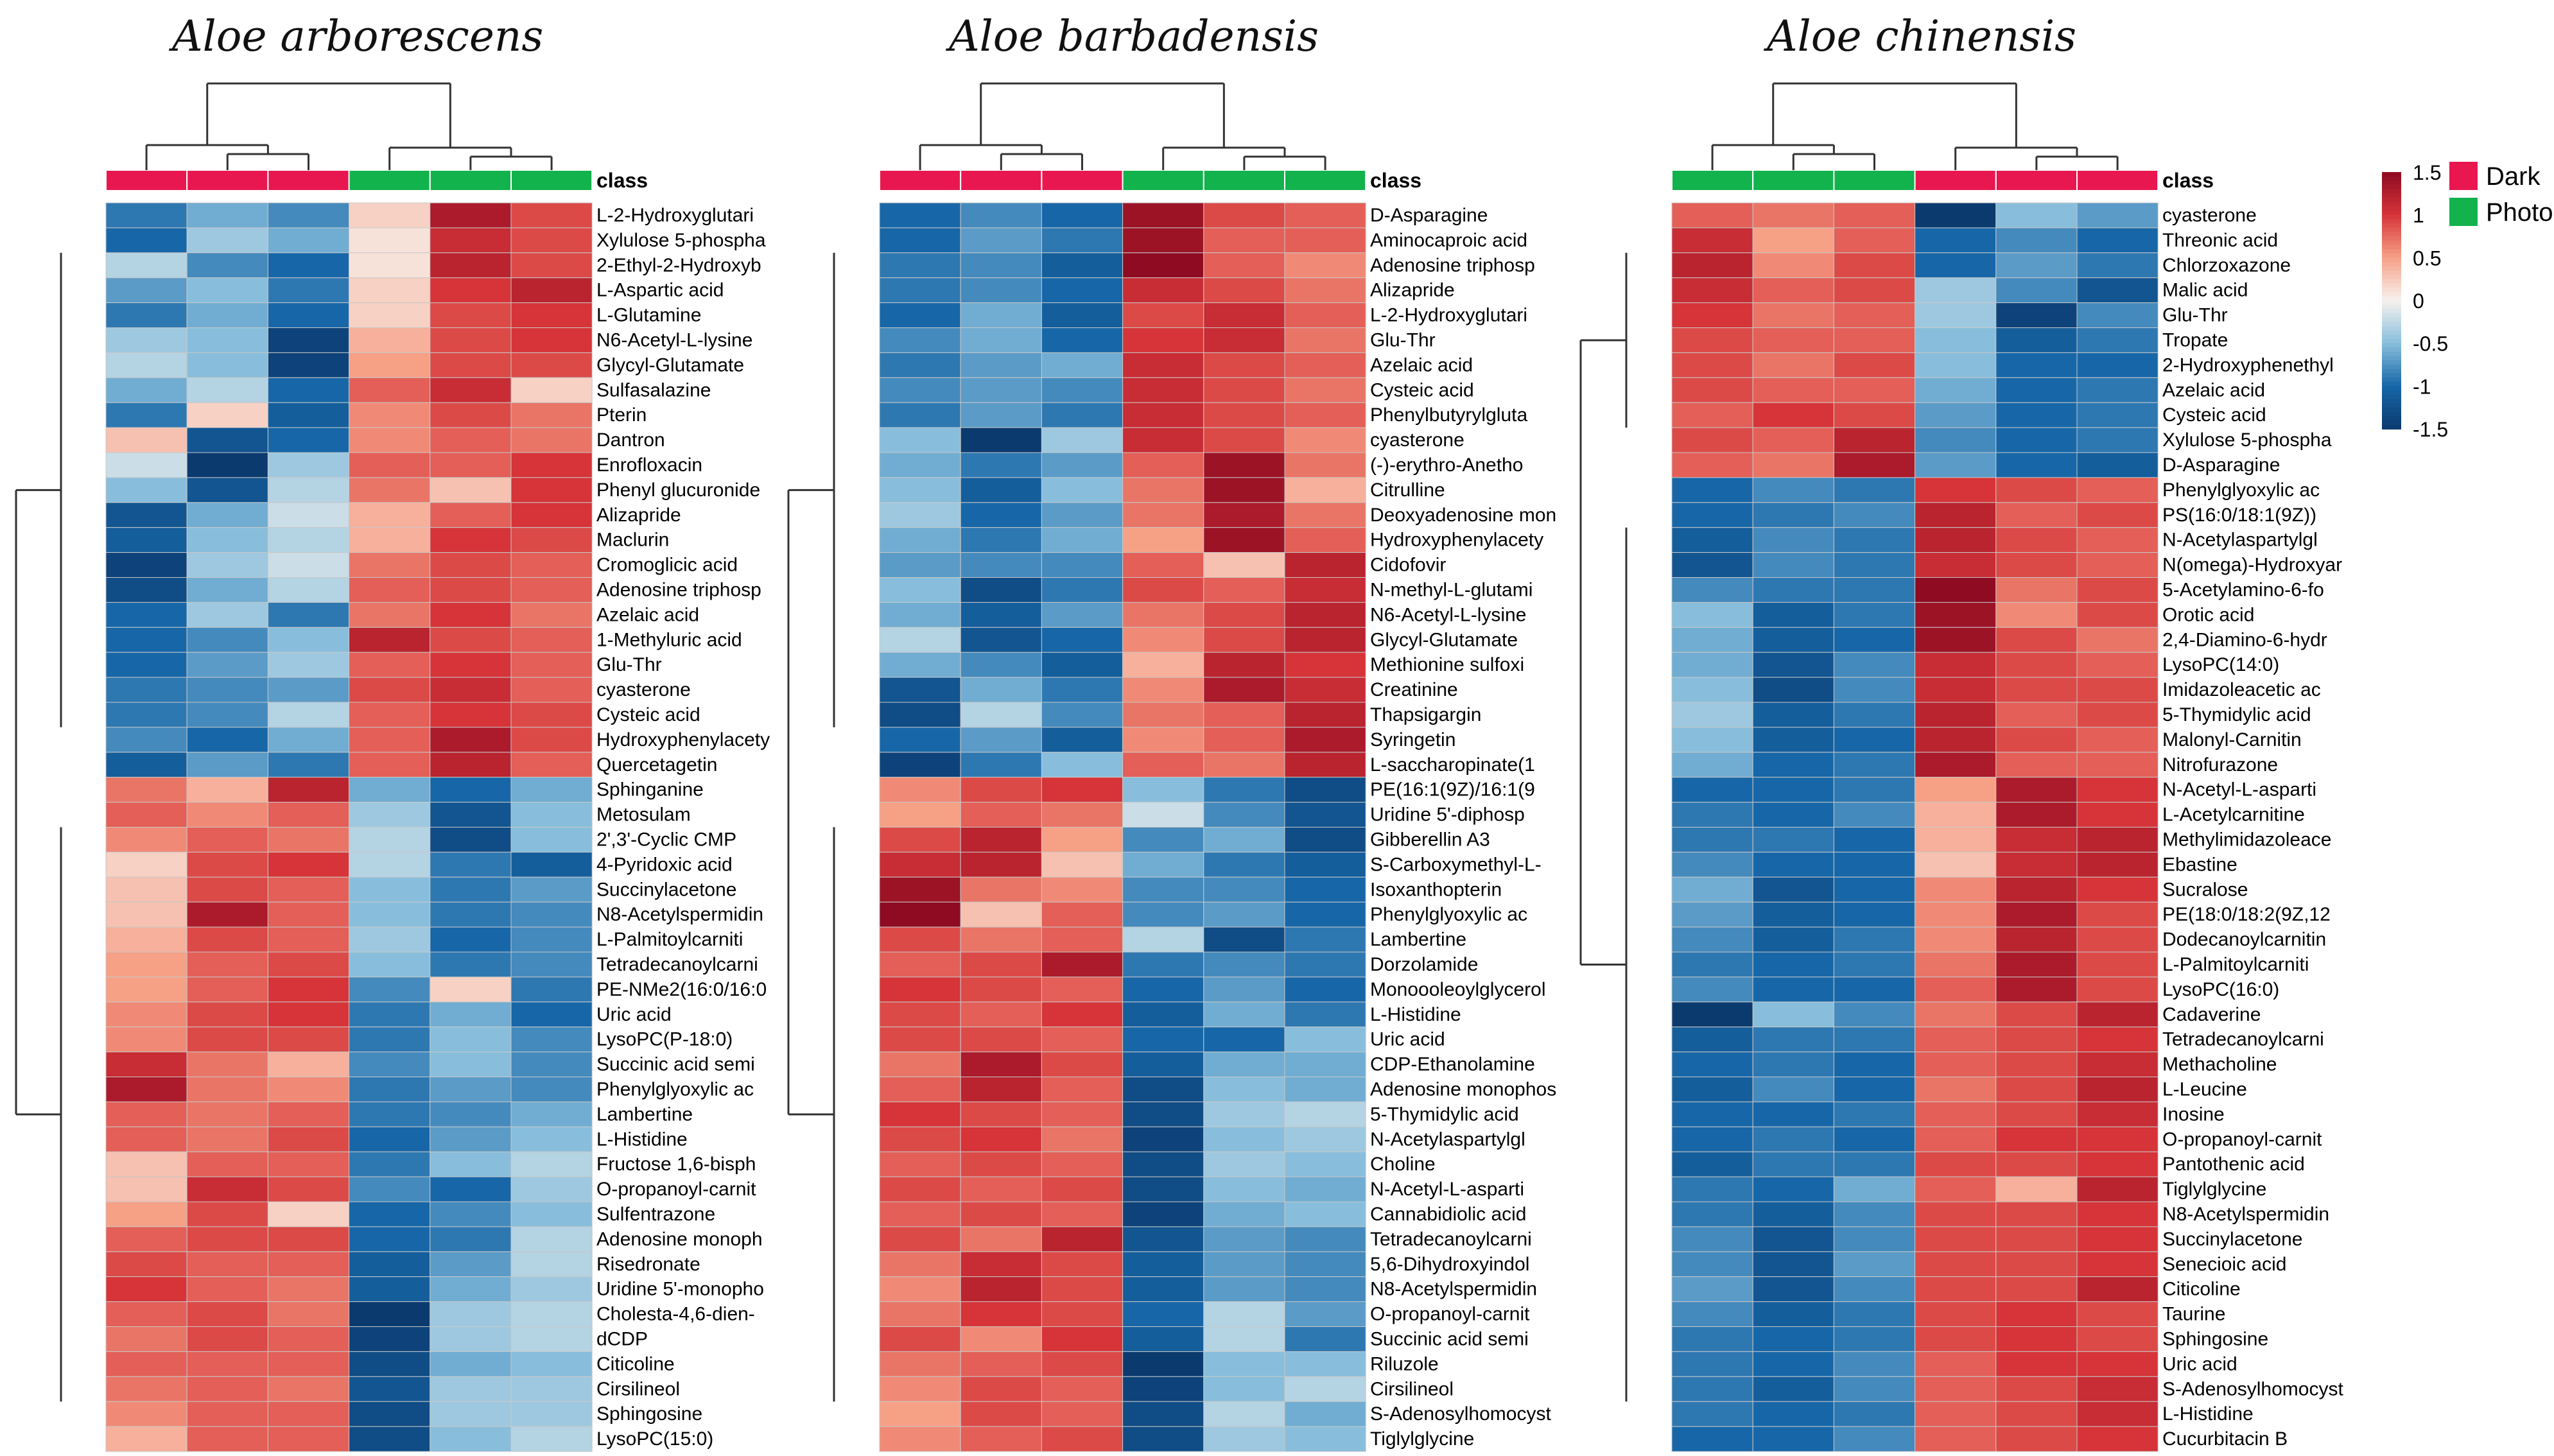 The image size is (2554, 1456). I want to click on row-label: Glu-Thr, so click(629, 664).